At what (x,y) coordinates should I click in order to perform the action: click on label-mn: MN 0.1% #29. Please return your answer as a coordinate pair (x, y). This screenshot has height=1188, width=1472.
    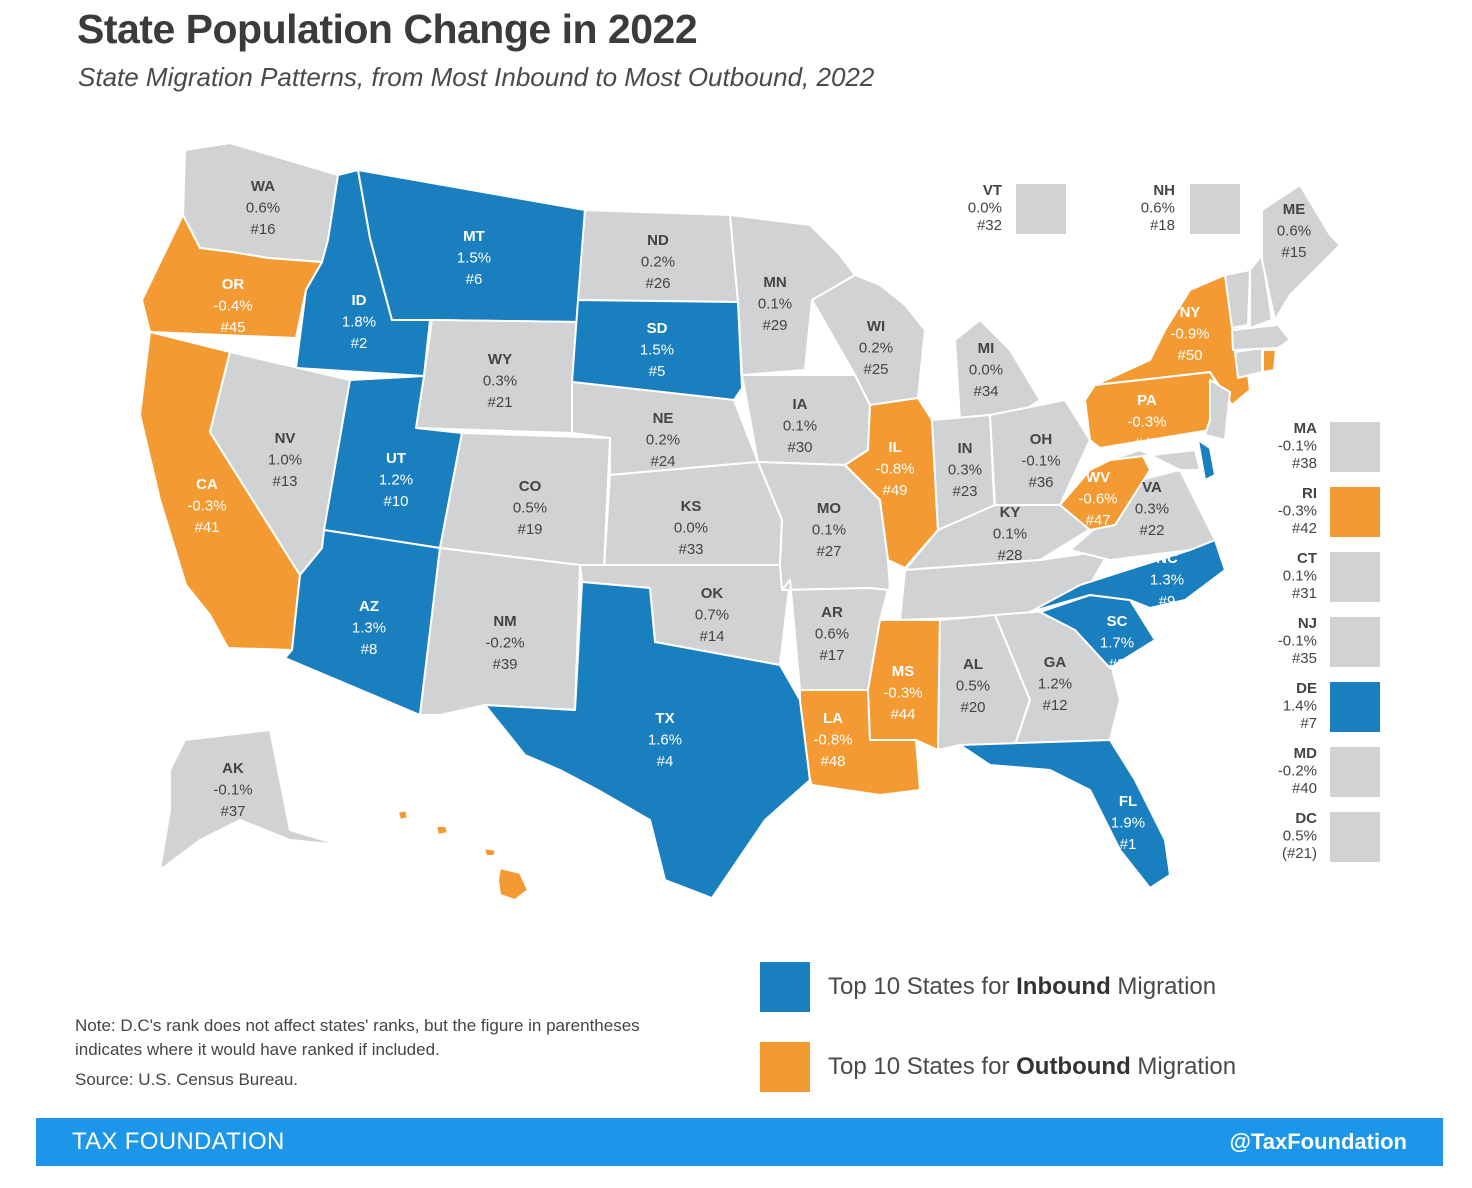
    Looking at the image, I should click on (775, 304).